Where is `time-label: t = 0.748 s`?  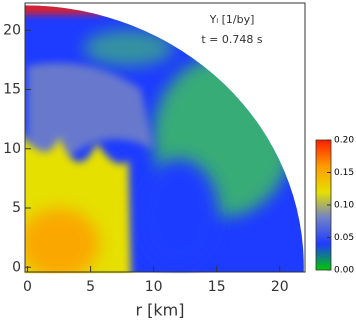
time-label: t = 0.748 s is located at coordinates (232, 39).